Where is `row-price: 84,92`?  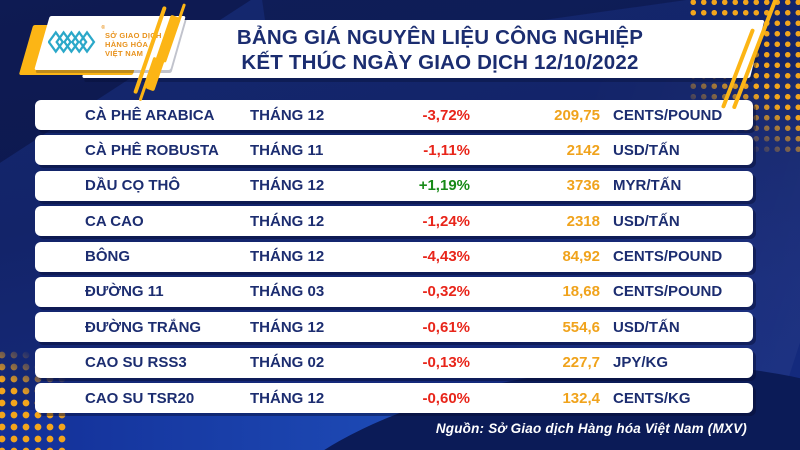 row-price: 84,92 is located at coordinates (581, 257).